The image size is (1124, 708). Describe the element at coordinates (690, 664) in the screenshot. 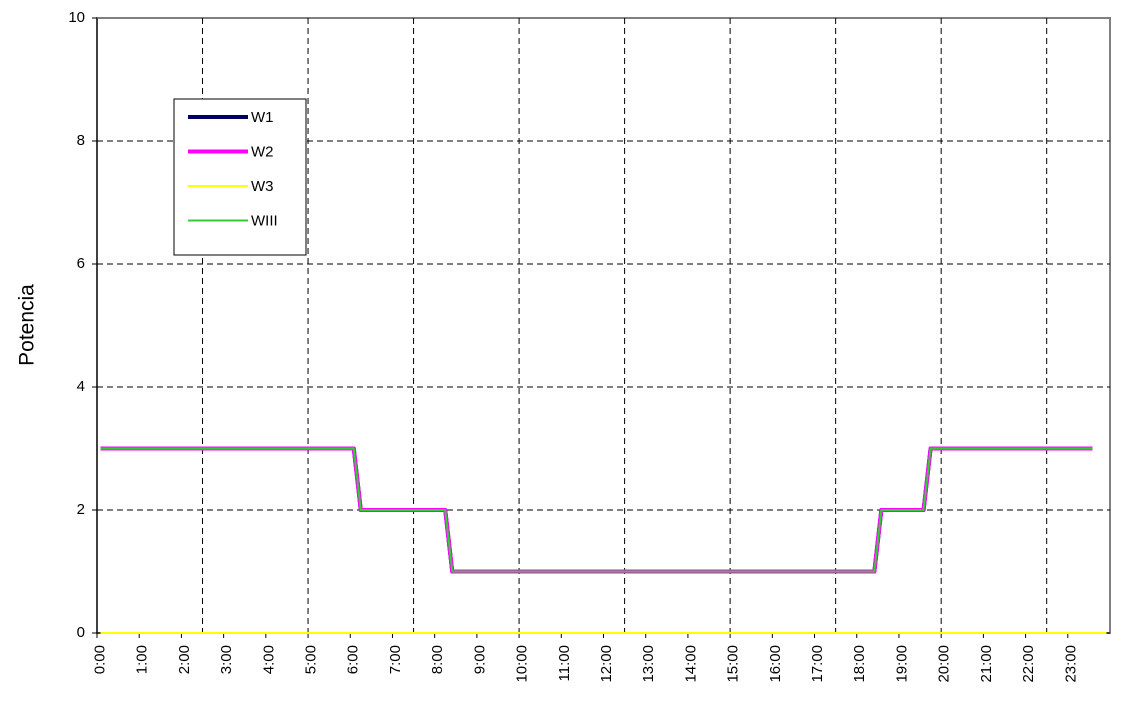

I see `x-tick-label: 14:00` at that location.